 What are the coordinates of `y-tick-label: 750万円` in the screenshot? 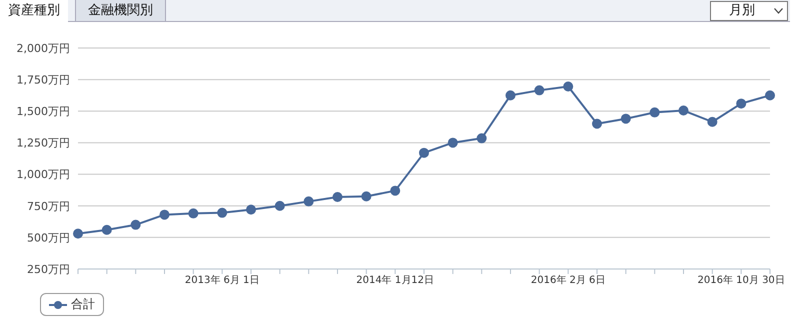 It's located at (48, 206).